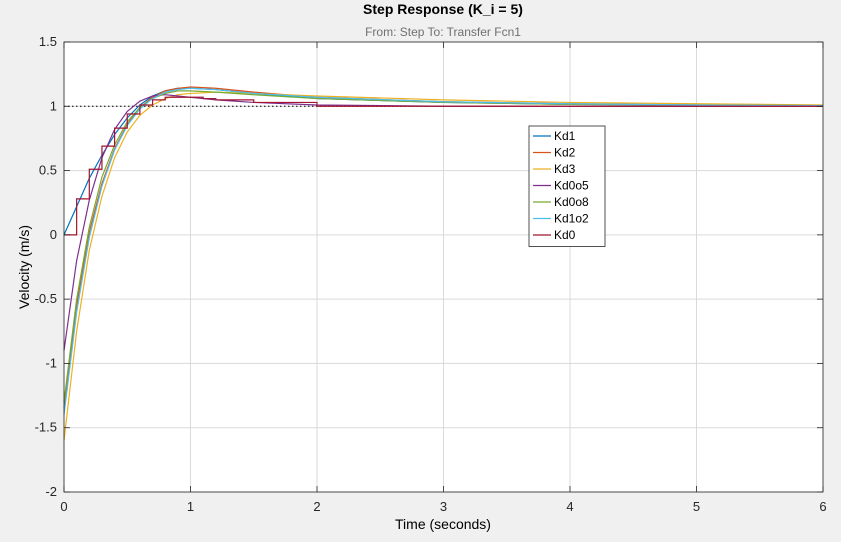 This screenshot has height=542, width=841. I want to click on legend-label: Kd3, so click(565, 169).